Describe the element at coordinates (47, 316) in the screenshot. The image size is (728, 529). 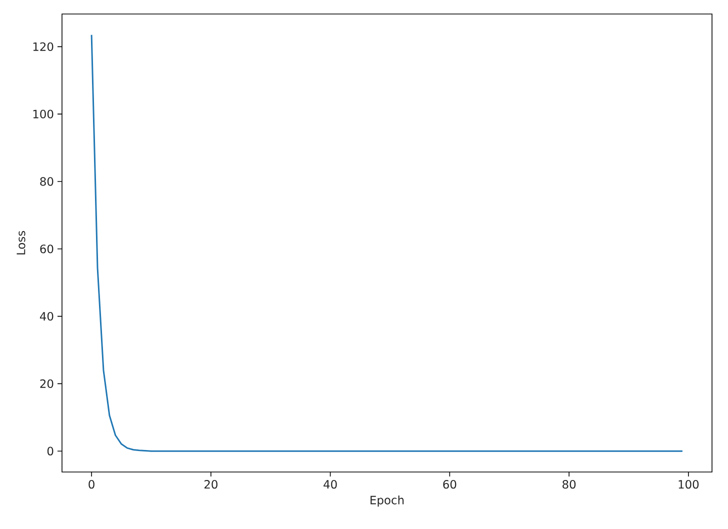
I see `y-tick-label: 40` at that location.